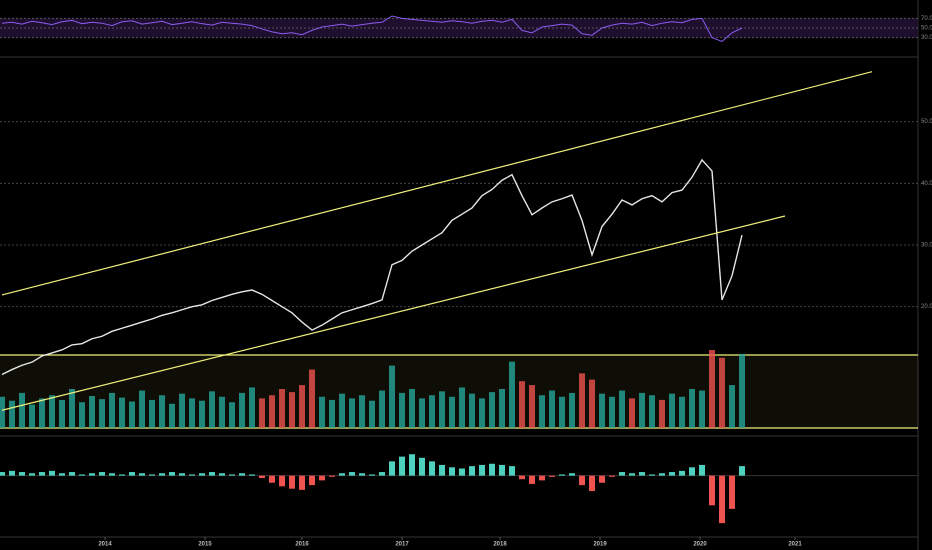  What do you see at coordinates (302, 545) in the screenshot?
I see `x-tick-label: 2016` at bounding box center [302, 545].